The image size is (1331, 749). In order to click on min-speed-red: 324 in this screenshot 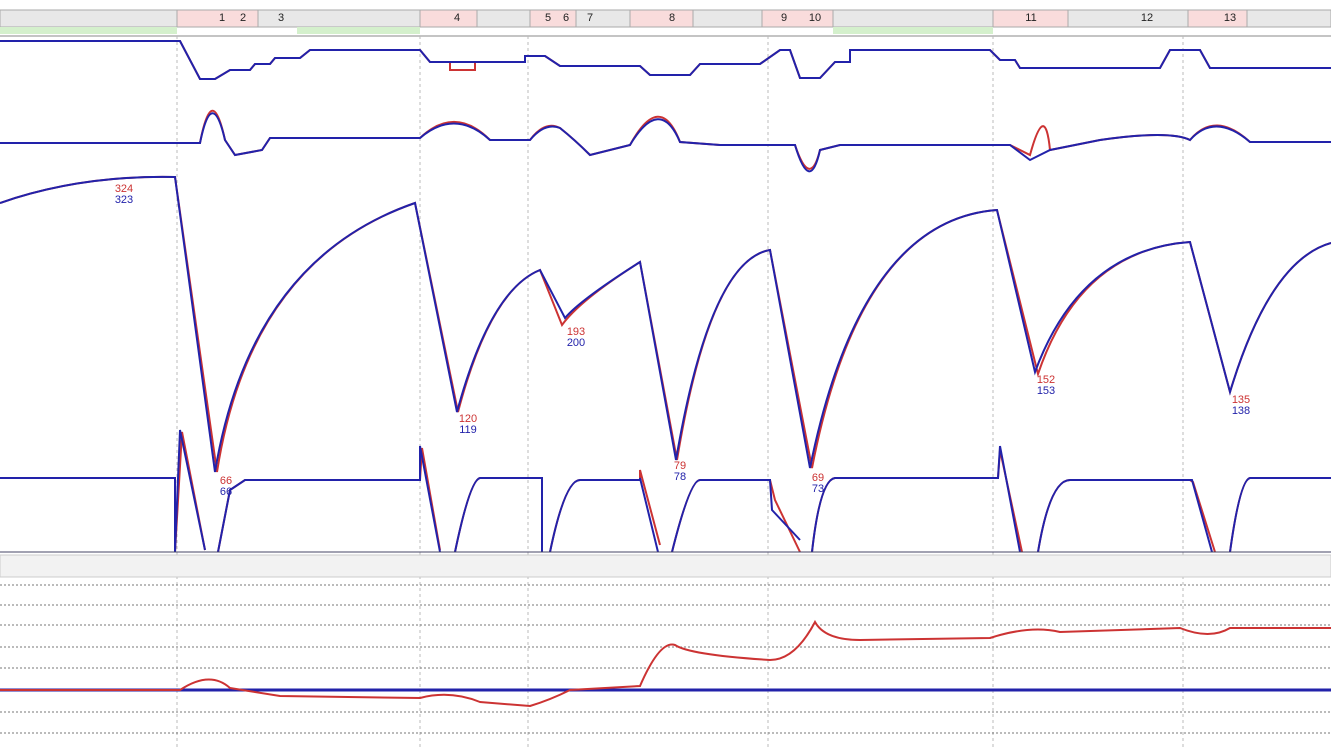, I will do `click(124, 189)`.